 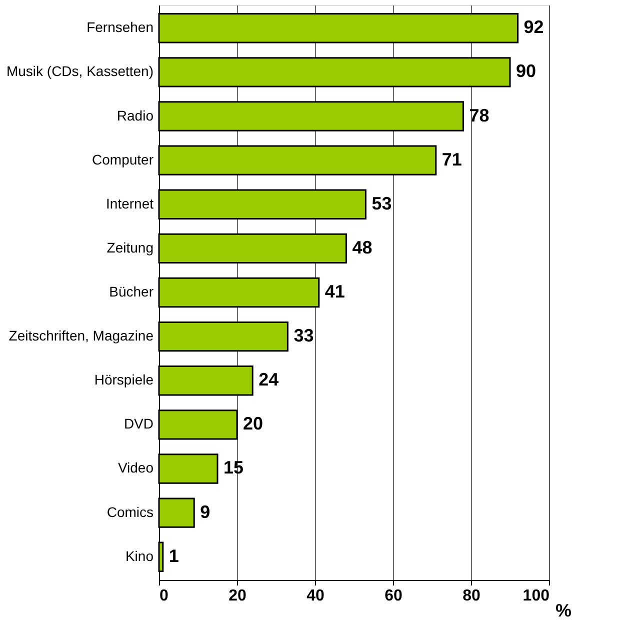 I want to click on y-tick-label: Bücher, so click(x=131, y=292).